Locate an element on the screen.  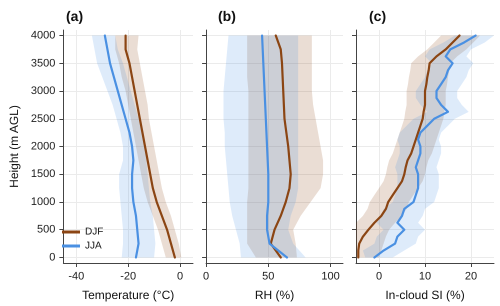
chart-title: (a) is located at coordinates (75, 16).